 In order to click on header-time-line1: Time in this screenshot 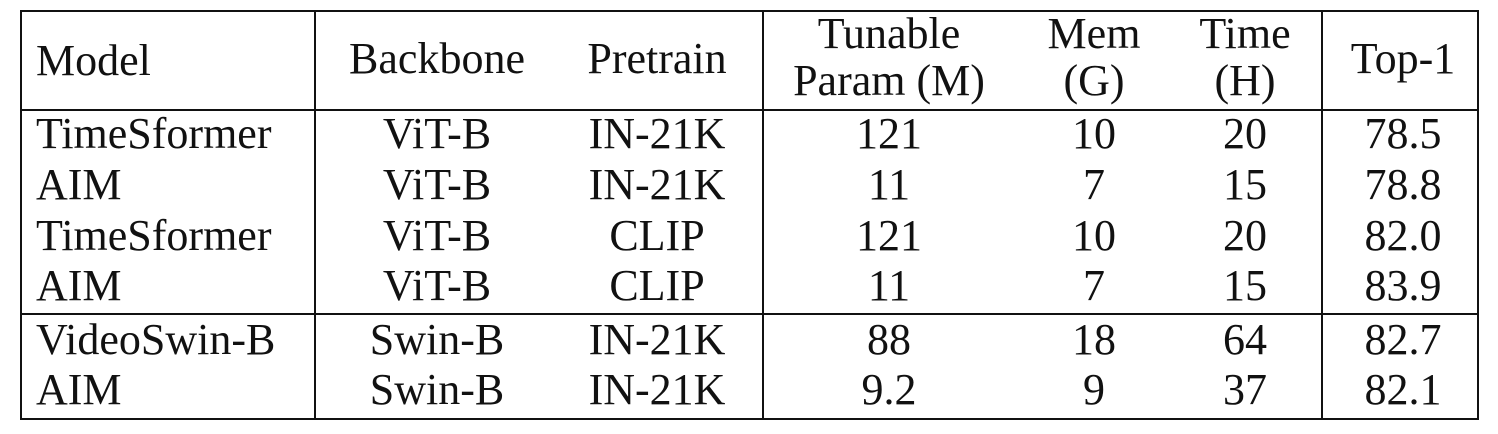, I will do `click(1245, 33)`.